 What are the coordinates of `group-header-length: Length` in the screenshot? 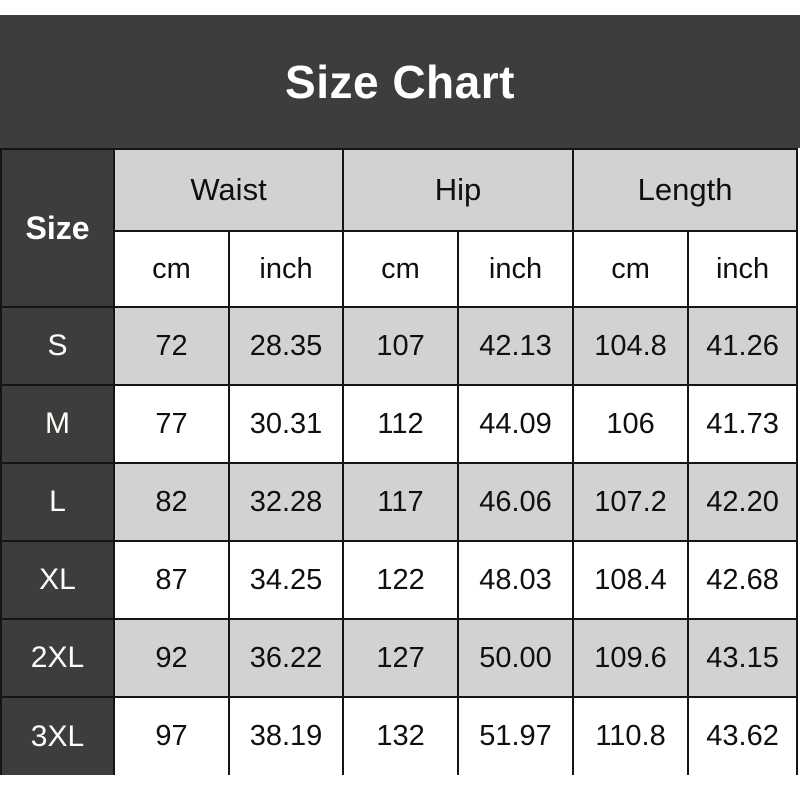 It's located at (685, 190).